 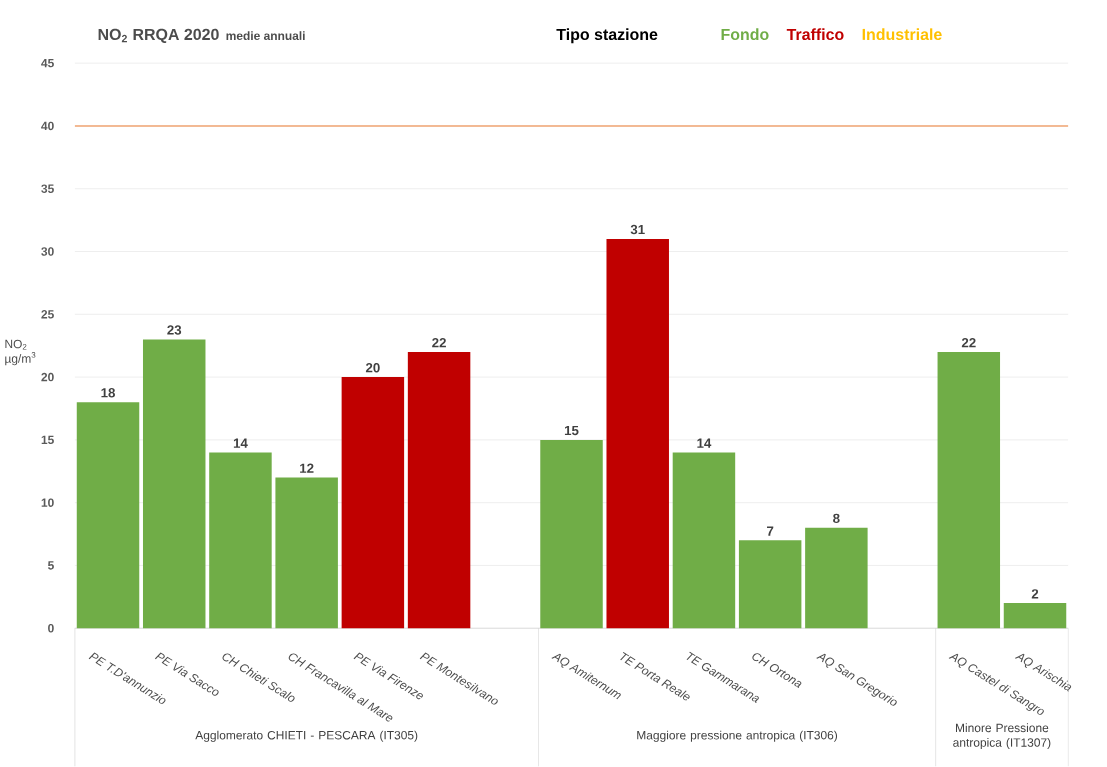 What do you see at coordinates (307, 468) in the screenshot?
I see `data-label: 12` at bounding box center [307, 468].